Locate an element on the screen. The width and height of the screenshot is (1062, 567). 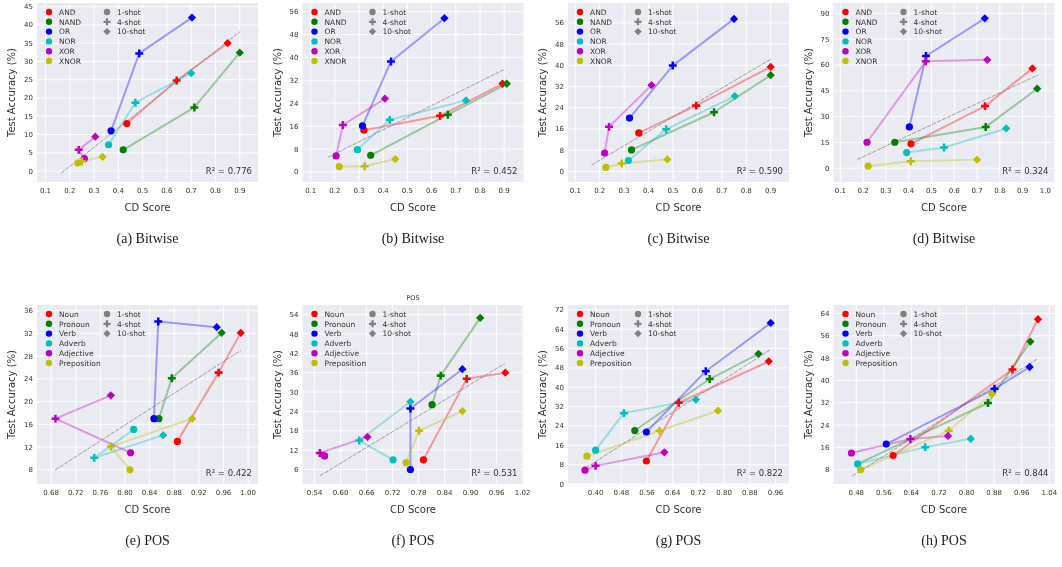
text: (d) Bitwise is located at coordinates (944, 239).